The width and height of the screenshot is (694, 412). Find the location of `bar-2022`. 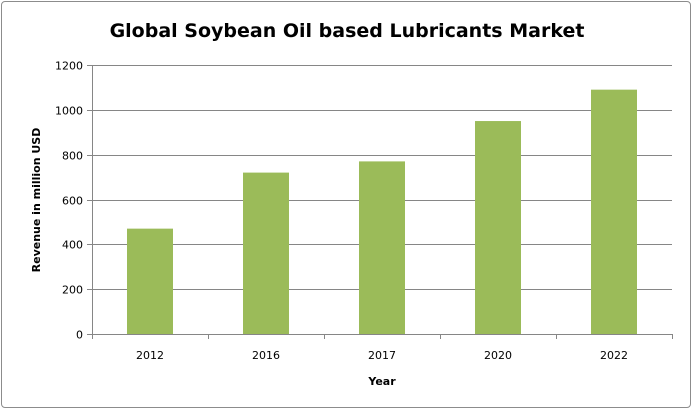

bar-2022 is located at coordinates (614, 212).